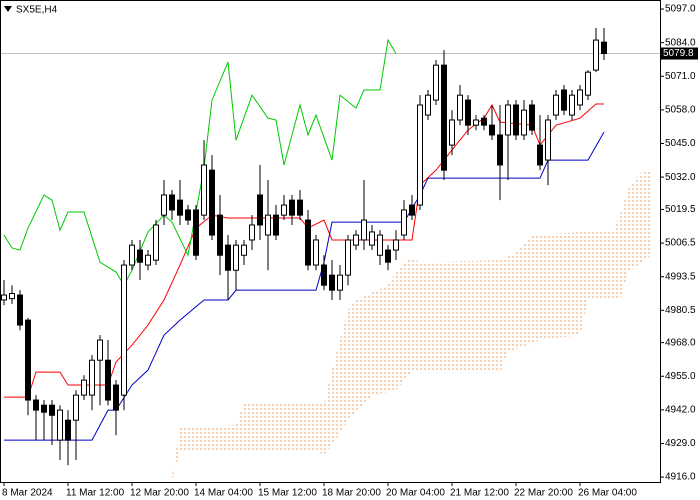  Describe the element at coordinates (159, 493) in the screenshot. I see `x-tick-label: 12 Mar 20:00` at that location.